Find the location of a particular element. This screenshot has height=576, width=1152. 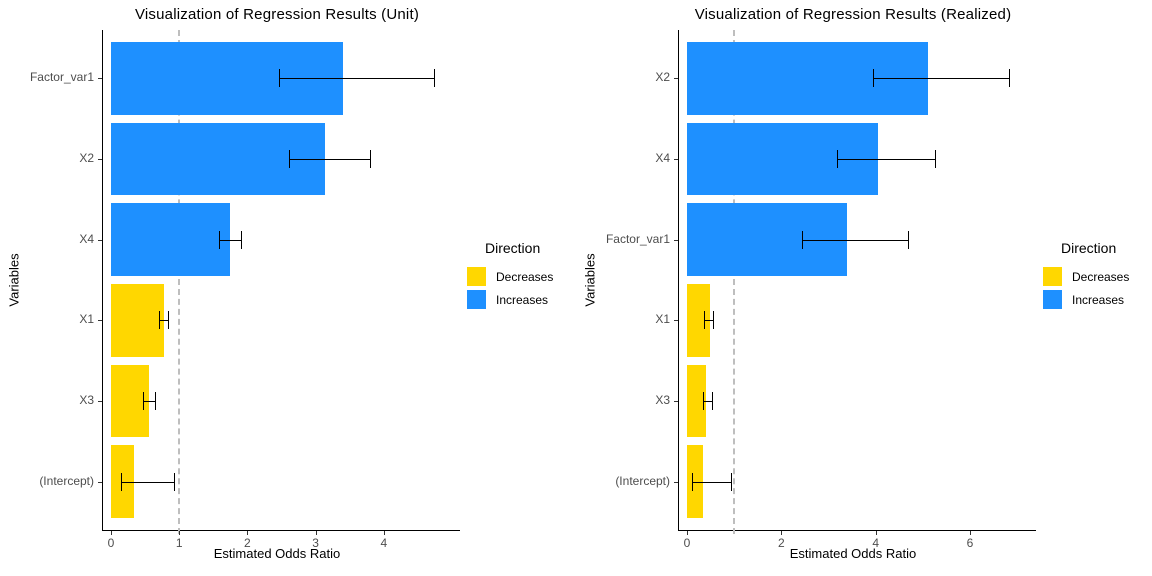

x-tick-label: 3 is located at coordinates (315, 543).